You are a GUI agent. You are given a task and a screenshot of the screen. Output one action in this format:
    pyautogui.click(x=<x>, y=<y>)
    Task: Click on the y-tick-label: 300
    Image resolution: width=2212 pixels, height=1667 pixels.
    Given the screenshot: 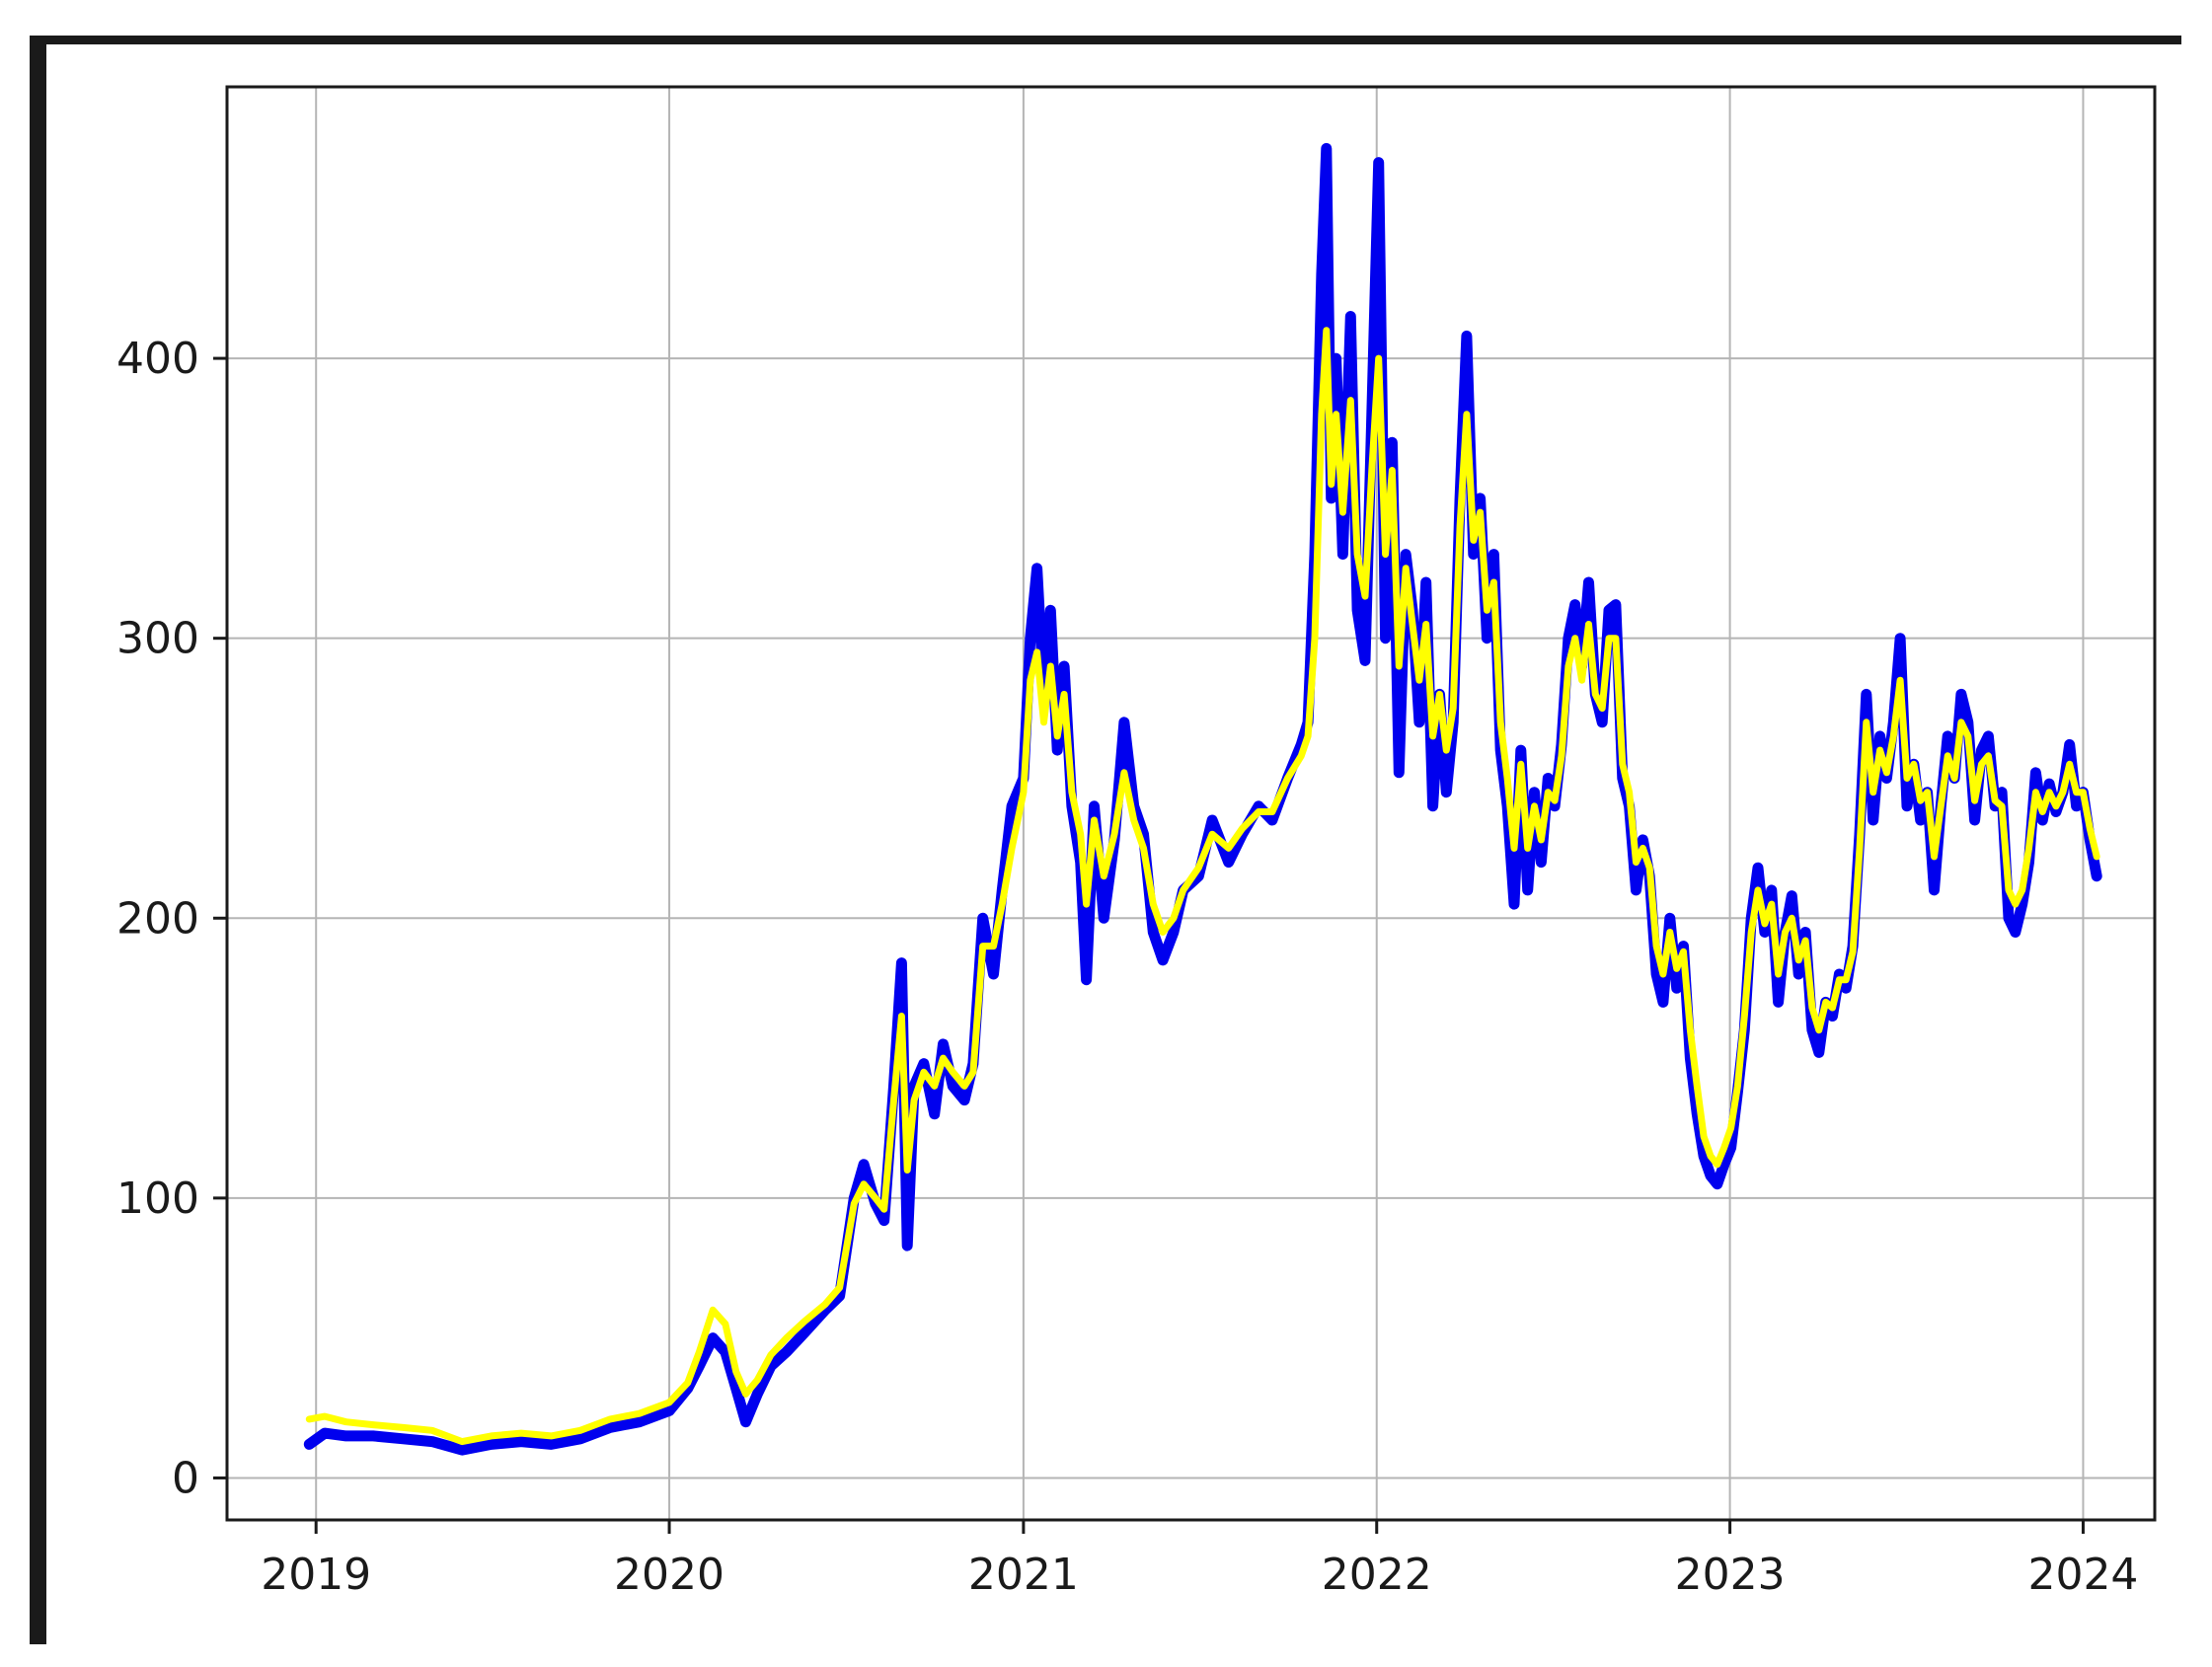 What is the action you would take?
    pyautogui.click(x=157, y=639)
    